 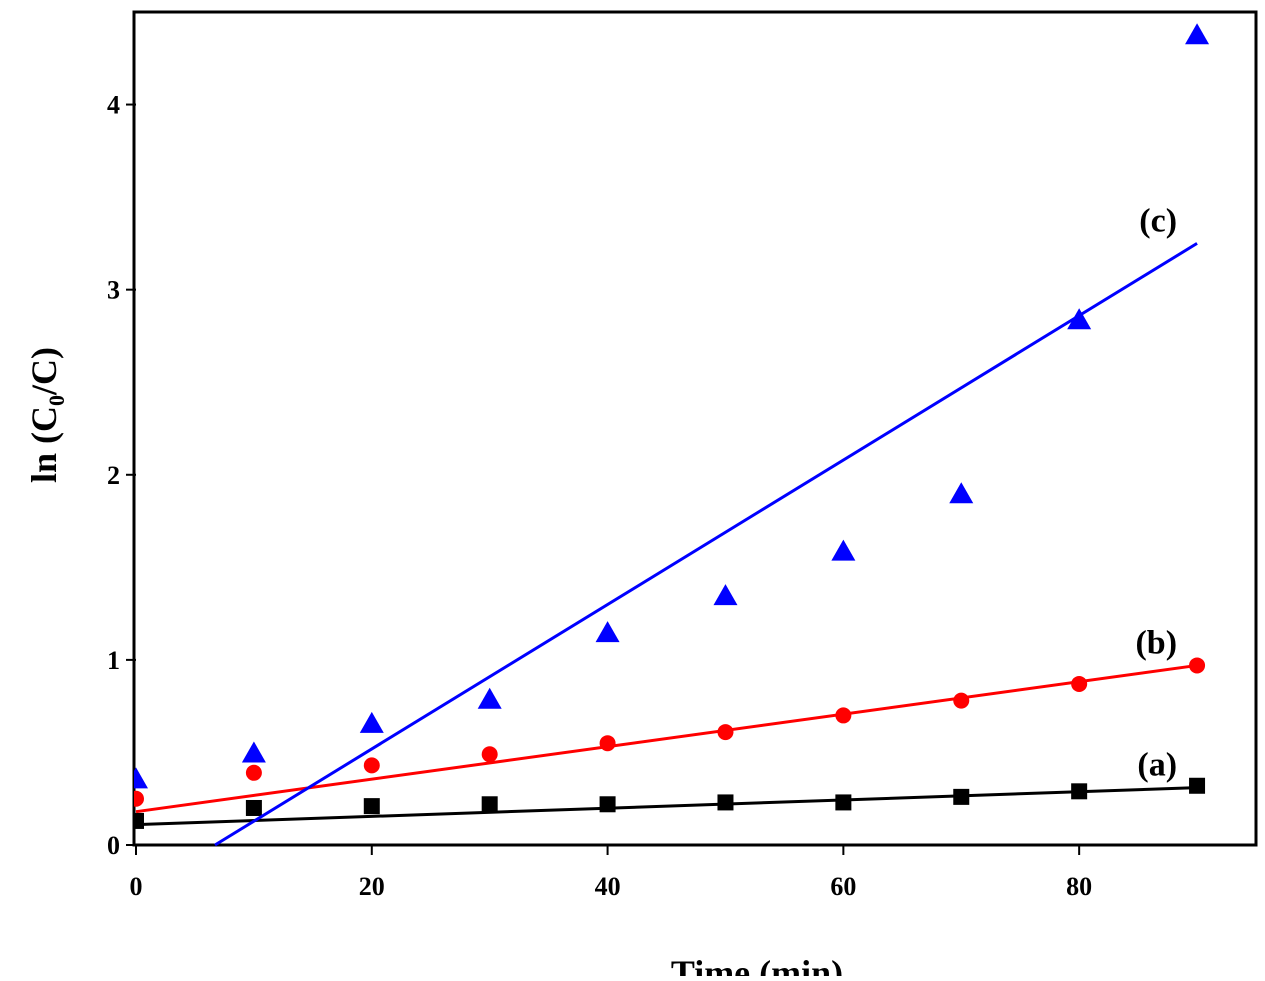 I want to click on y-label-part: ln (C, so click(x=44, y=444).